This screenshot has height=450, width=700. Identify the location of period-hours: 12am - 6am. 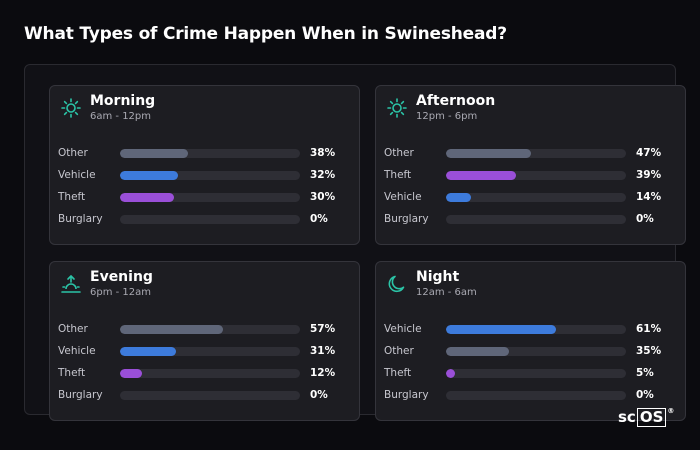
(446, 292).